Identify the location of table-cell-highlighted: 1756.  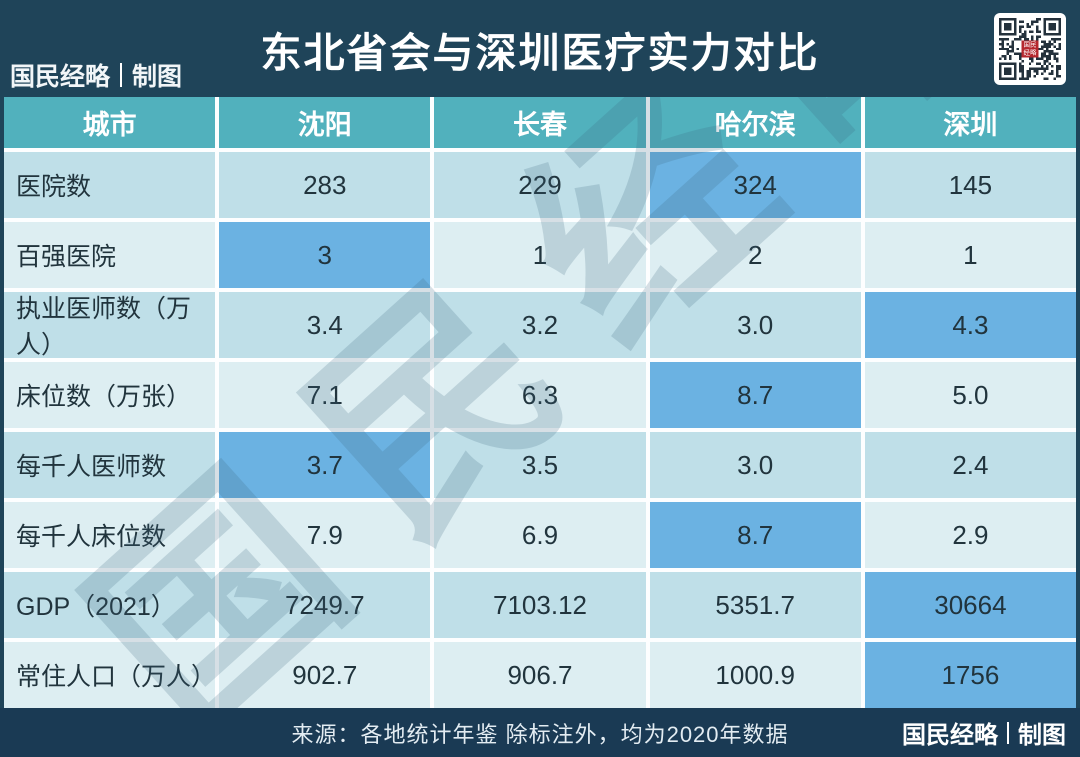
(970, 675).